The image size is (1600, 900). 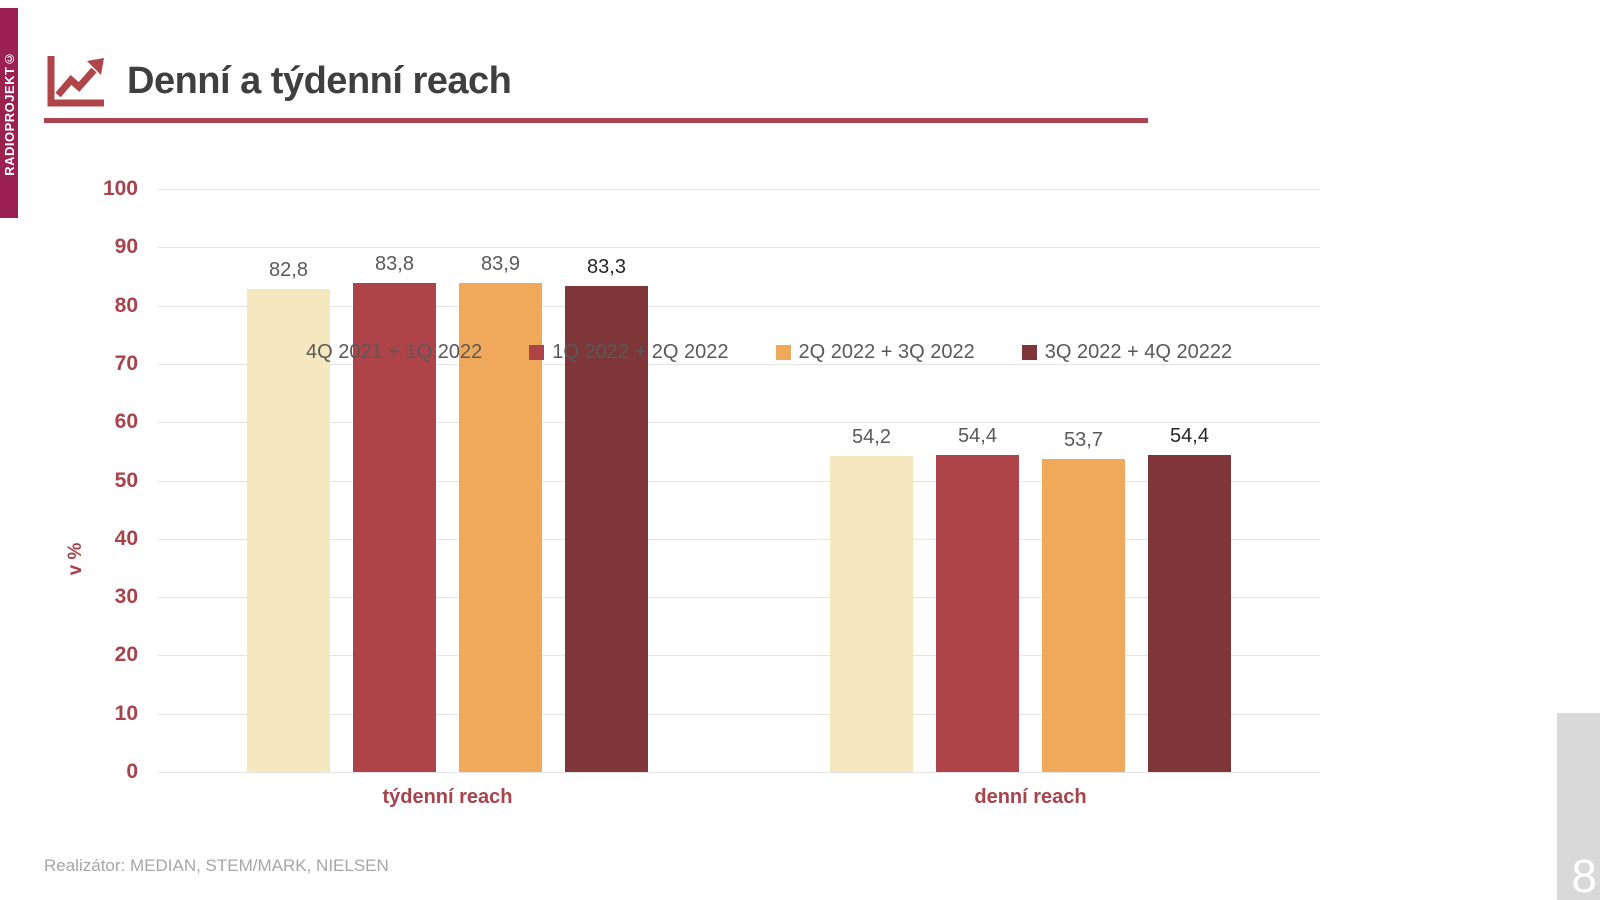 I want to click on y-tick-label: 30, so click(x=126, y=597).